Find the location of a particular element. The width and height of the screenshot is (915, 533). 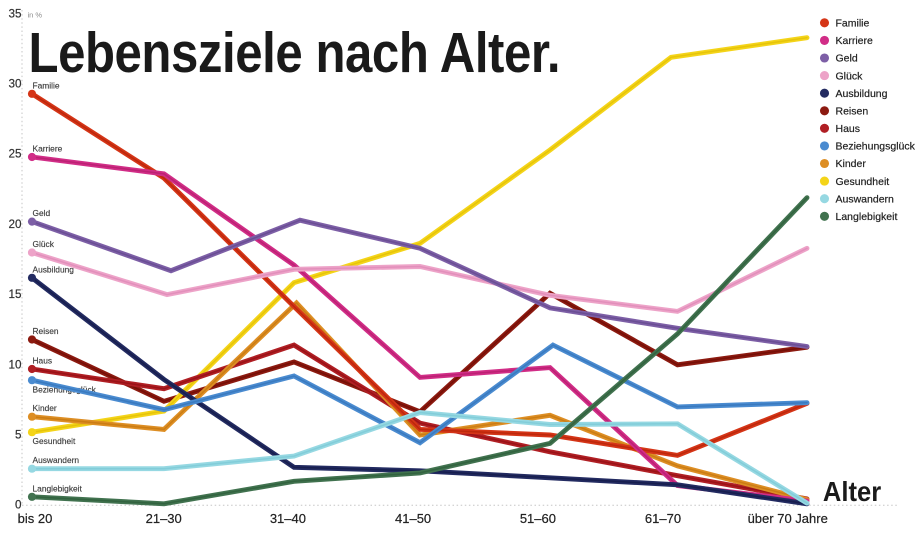

svg-text: 25 is located at coordinates (15, 154).